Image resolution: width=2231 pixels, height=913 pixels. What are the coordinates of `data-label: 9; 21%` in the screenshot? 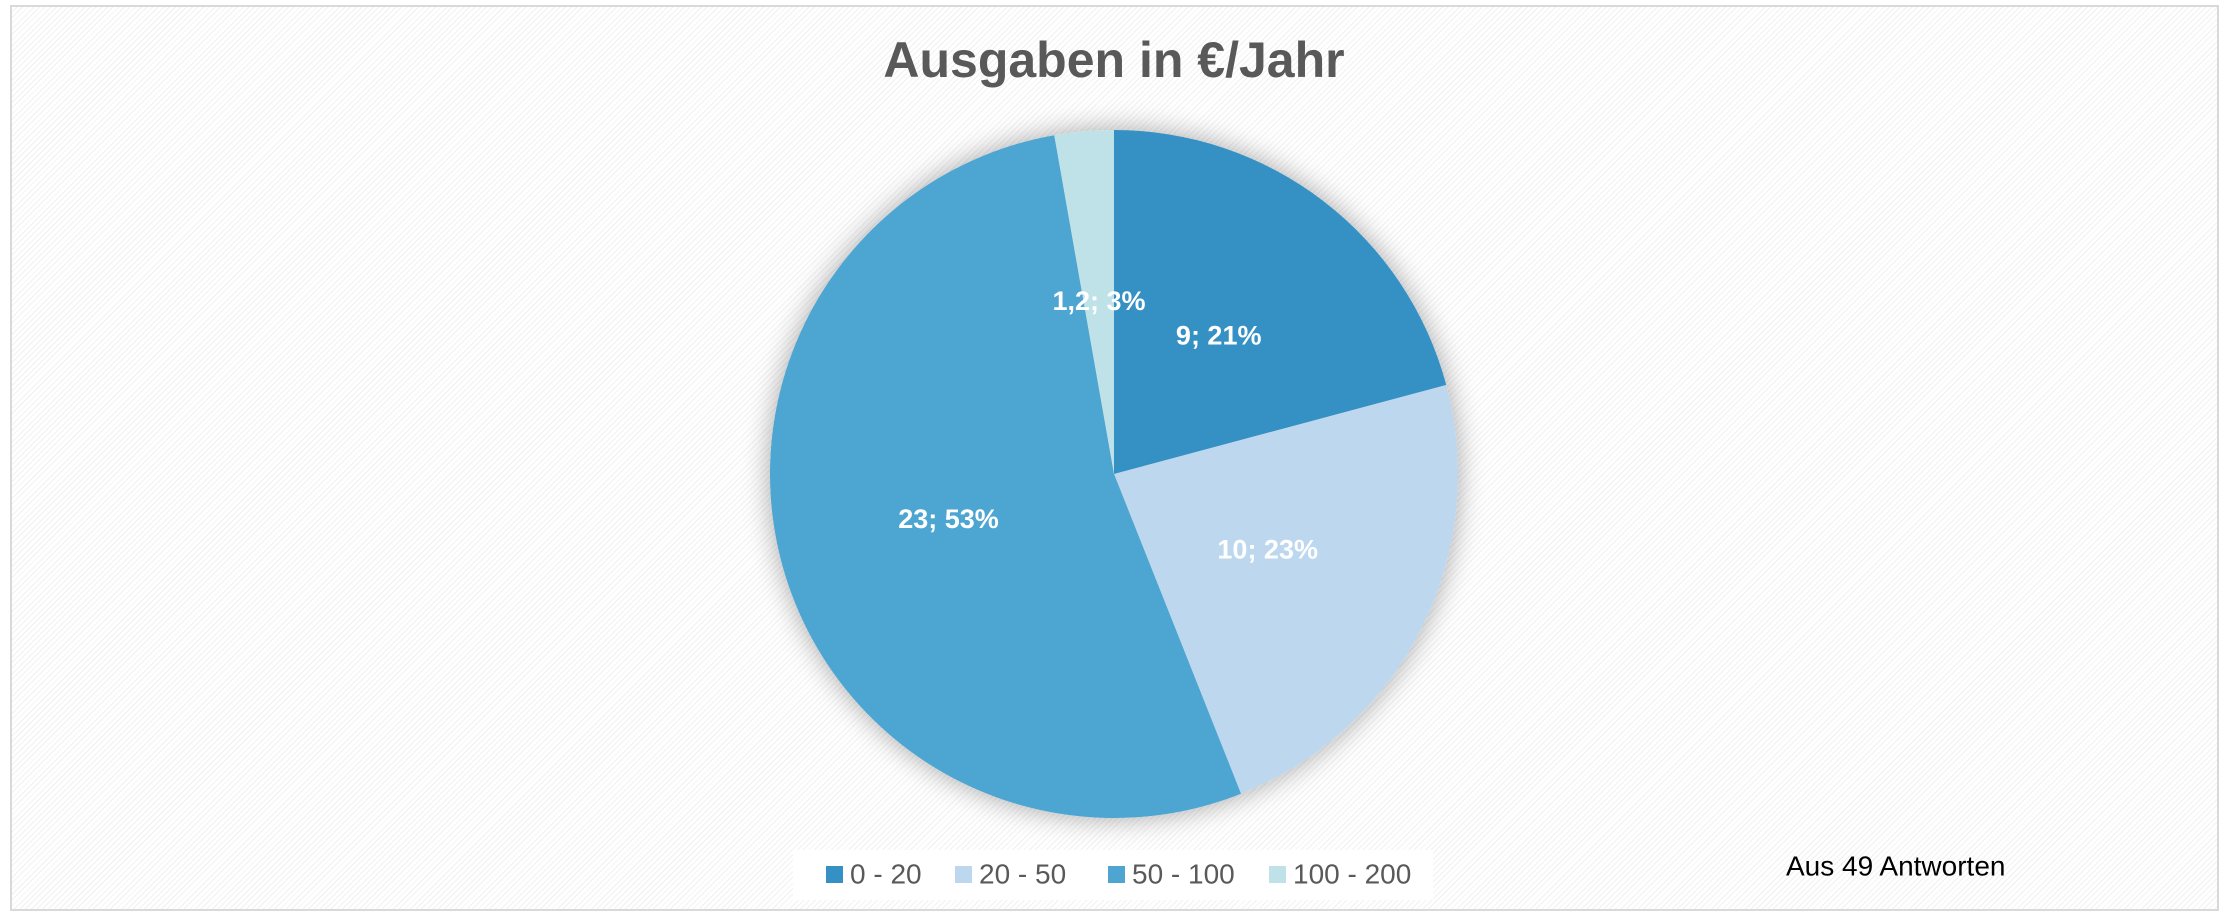 It's located at (1219, 336).